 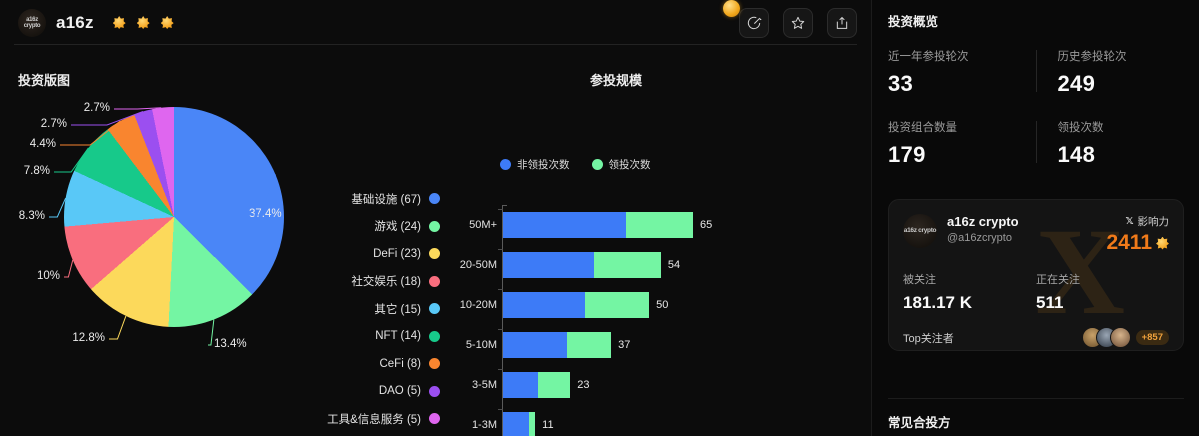 I want to click on medal-icon-small, so click(x=1162, y=243).